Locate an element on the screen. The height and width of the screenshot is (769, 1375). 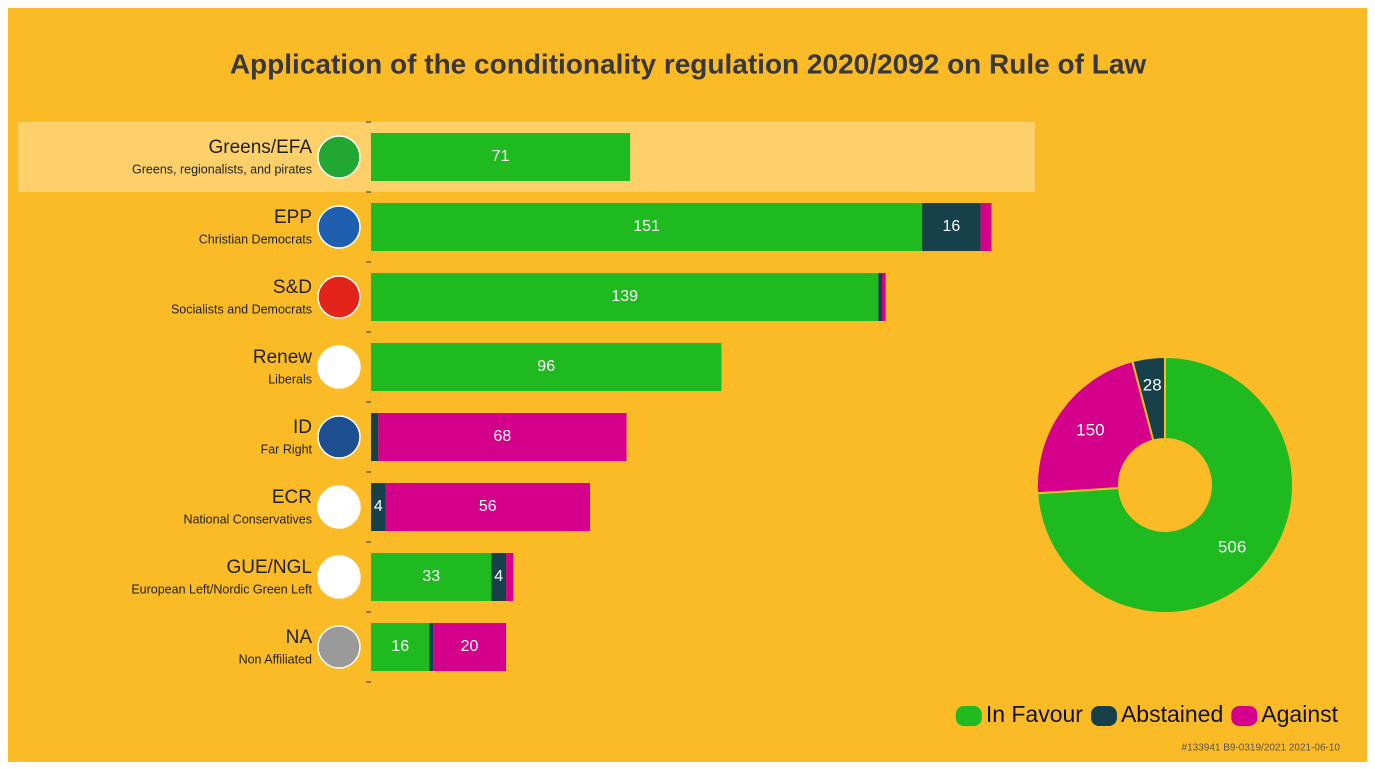
category-description: Non Affiliated is located at coordinates (275, 659).